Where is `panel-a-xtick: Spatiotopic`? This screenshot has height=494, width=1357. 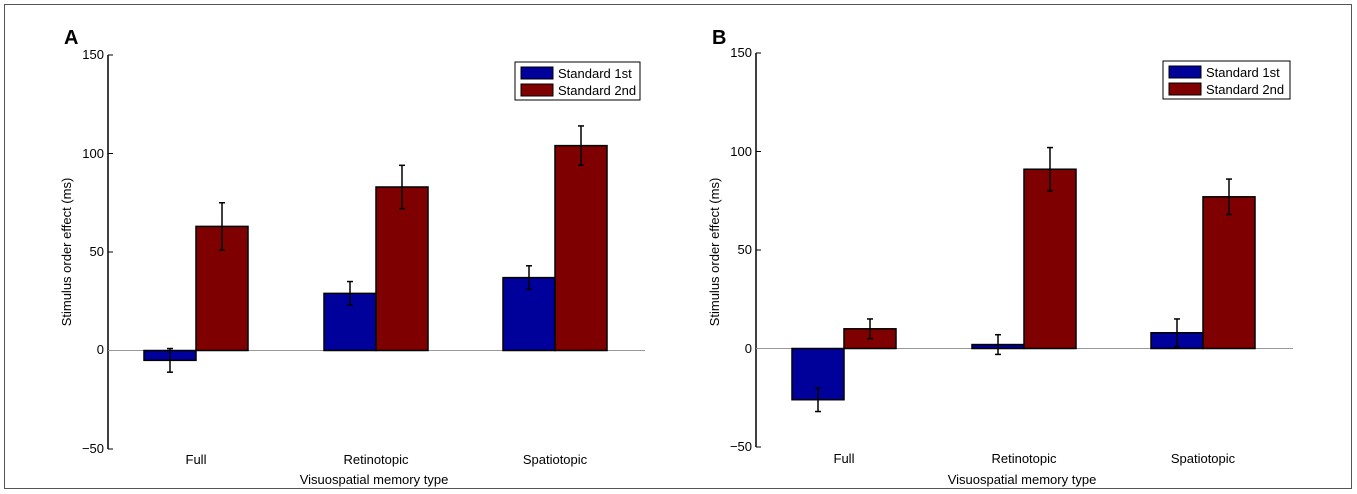
panel-a-xtick: Spatiotopic is located at coordinates (555, 459).